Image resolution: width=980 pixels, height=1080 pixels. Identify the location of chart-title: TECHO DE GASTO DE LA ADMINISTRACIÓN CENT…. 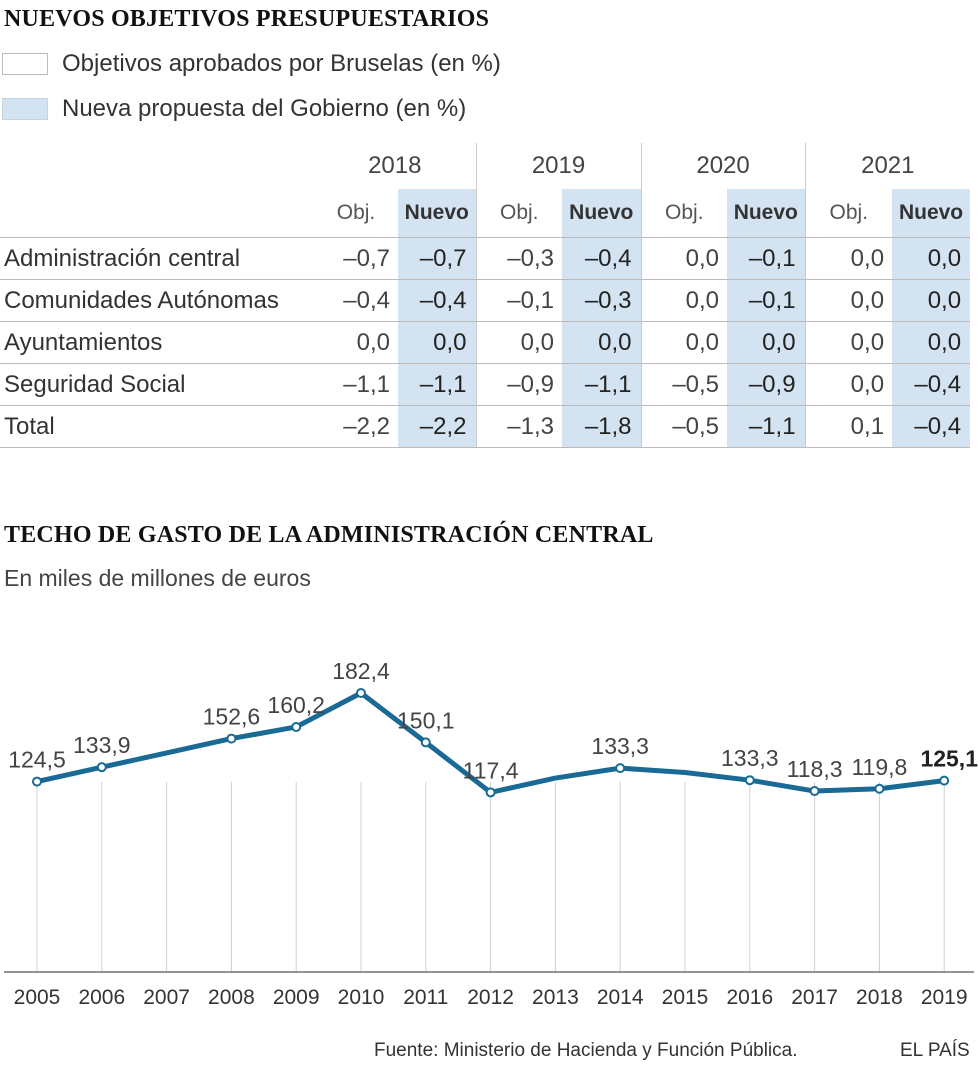
(329, 535).